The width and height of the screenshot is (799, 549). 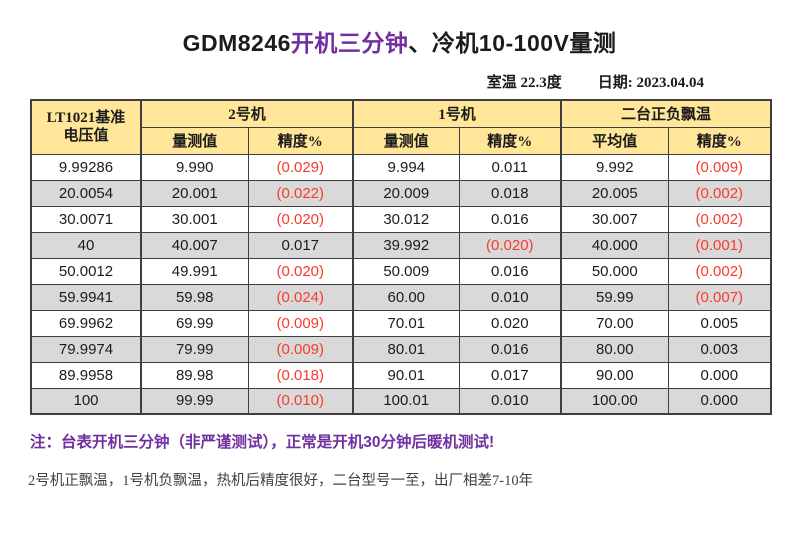 I want to click on table-cell: 59.9941, so click(x=86, y=297).